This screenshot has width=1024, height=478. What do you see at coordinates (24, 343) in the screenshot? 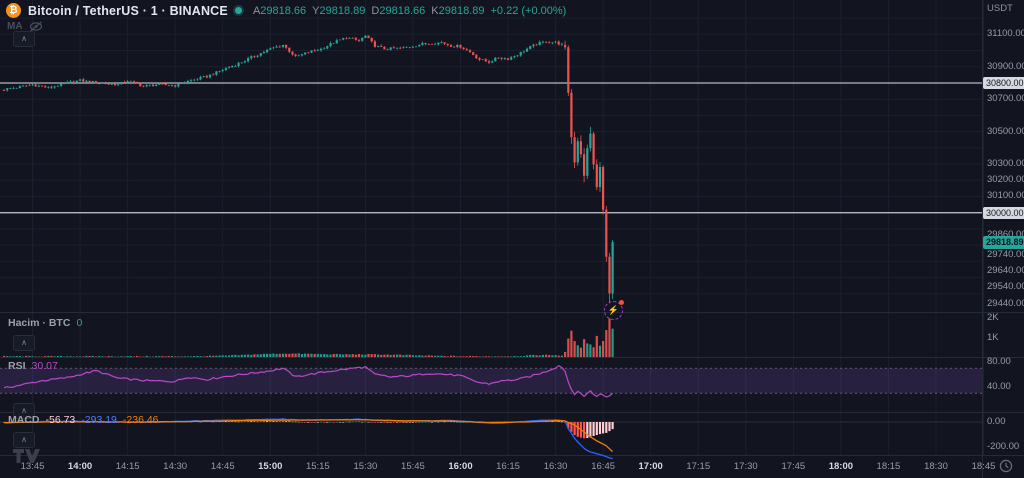
I see `volume-pane-collapse-button: ∧` at bounding box center [24, 343].